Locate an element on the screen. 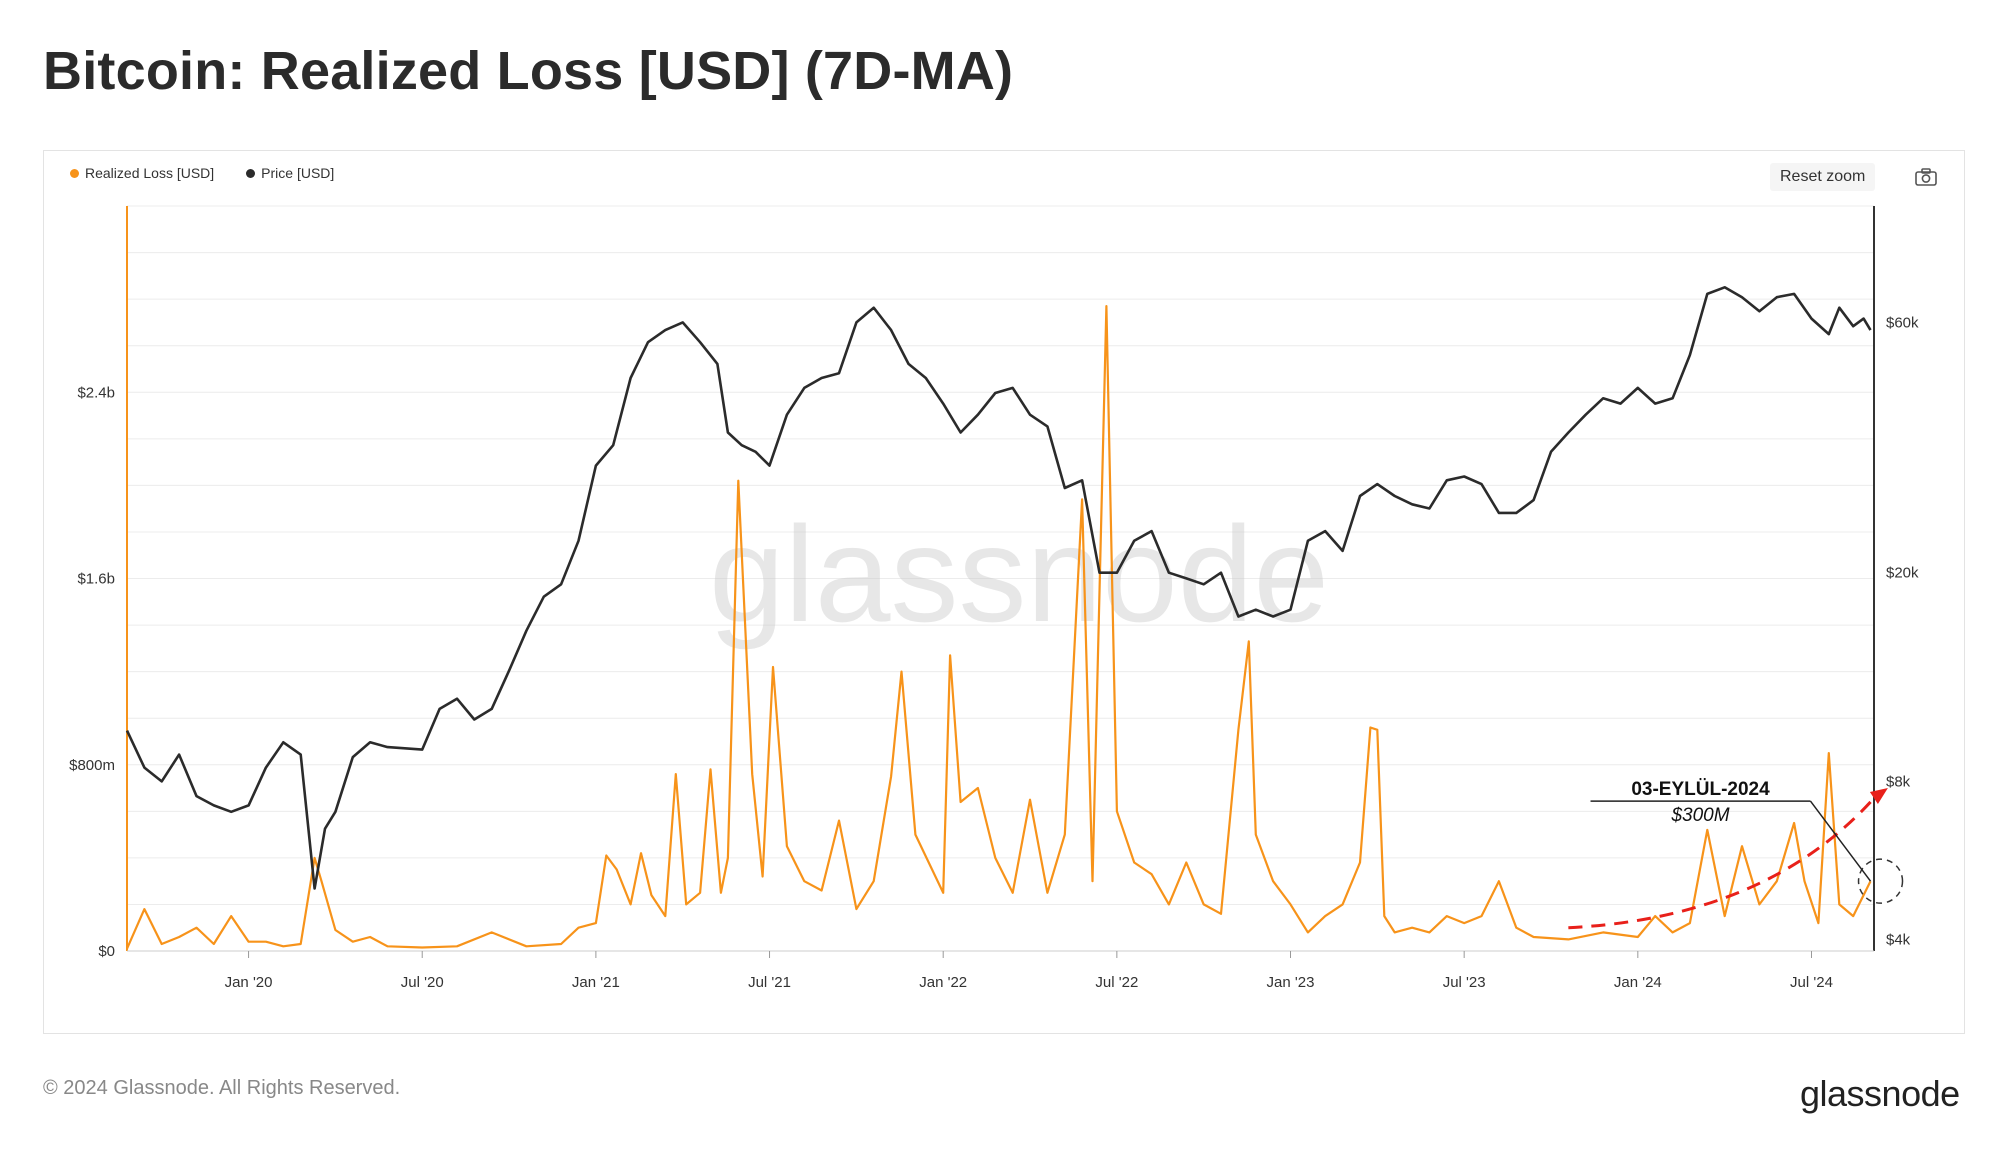 This screenshot has width=2000, height=1152. right-axis-tick-label: $8k is located at coordinates (1898, 781).